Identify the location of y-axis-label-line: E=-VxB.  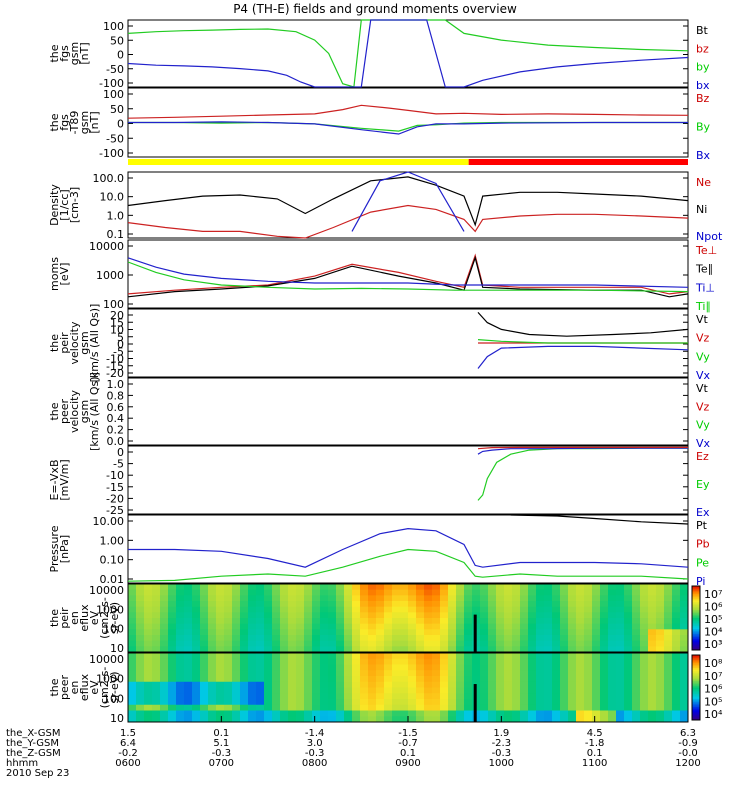
(54, 479).